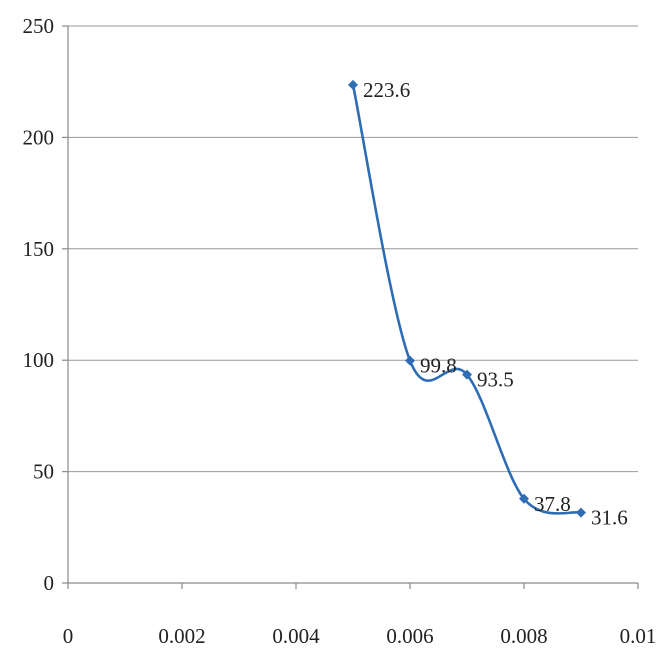 Image resolution: width=664 pixels, height=654 pixels. I want to click on x-tick-label: 0.002, so click(181, 636).